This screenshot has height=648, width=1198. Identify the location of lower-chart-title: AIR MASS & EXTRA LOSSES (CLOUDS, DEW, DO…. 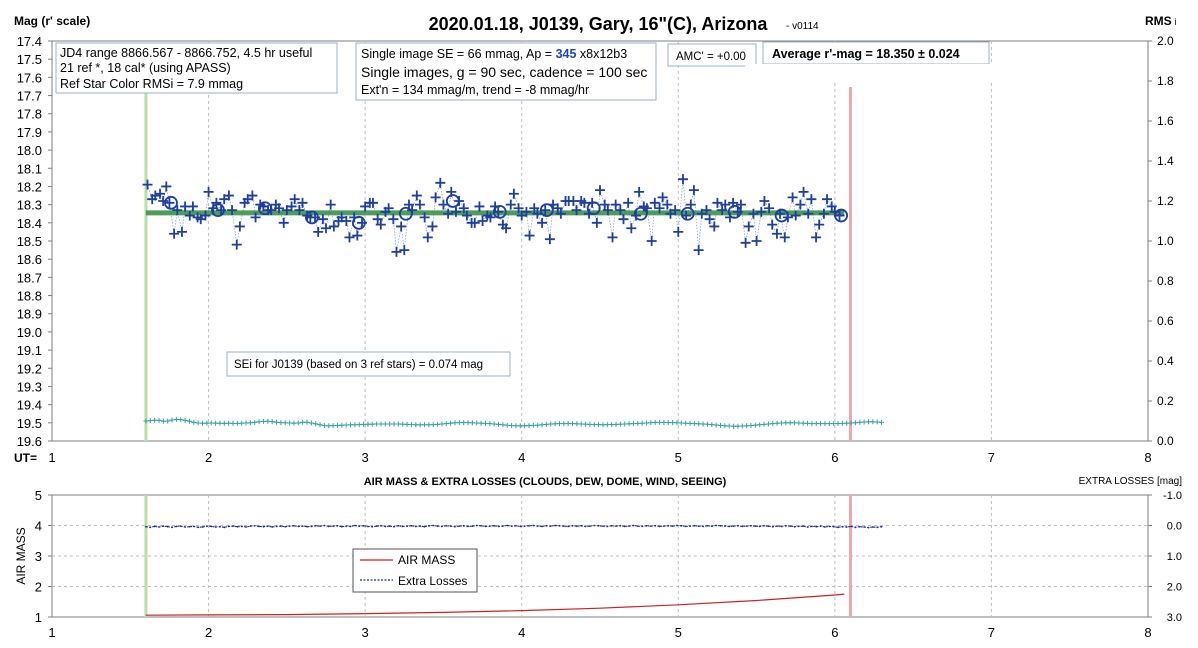
(545, 482).